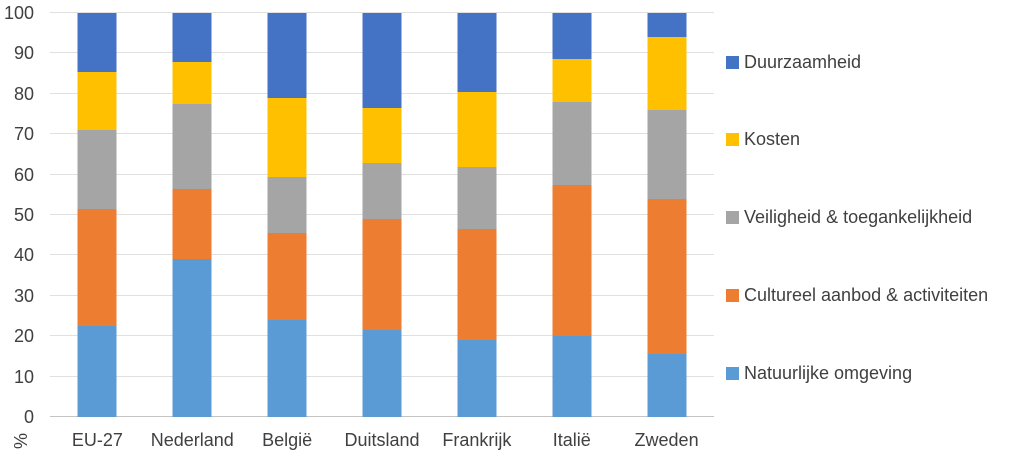  Describe the element at coordinates (666, 440) in the screenshot. I see `x-tick-label-zweden: Zweden` at that location.